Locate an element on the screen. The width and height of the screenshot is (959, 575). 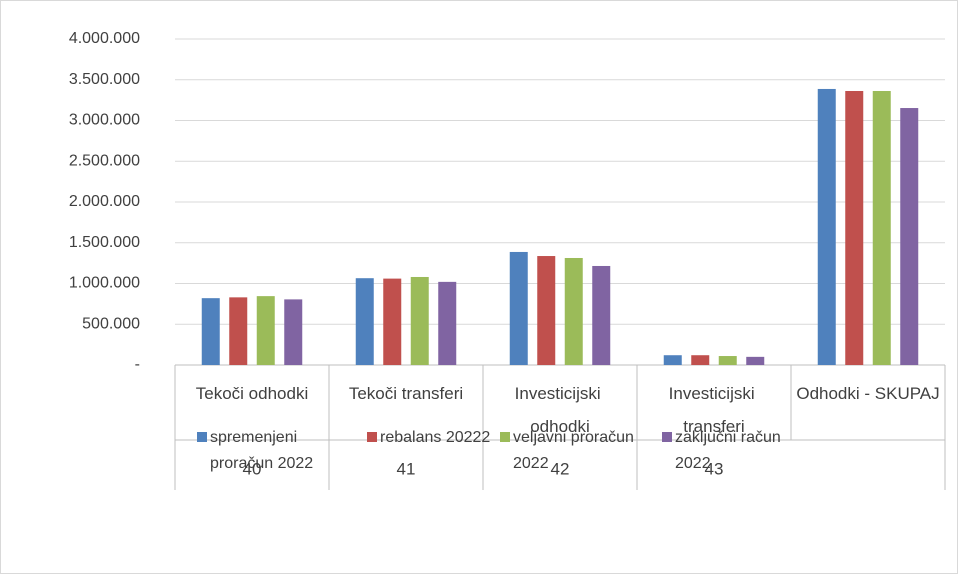
x-group-label: 40 is located at coordinates (252, 468).